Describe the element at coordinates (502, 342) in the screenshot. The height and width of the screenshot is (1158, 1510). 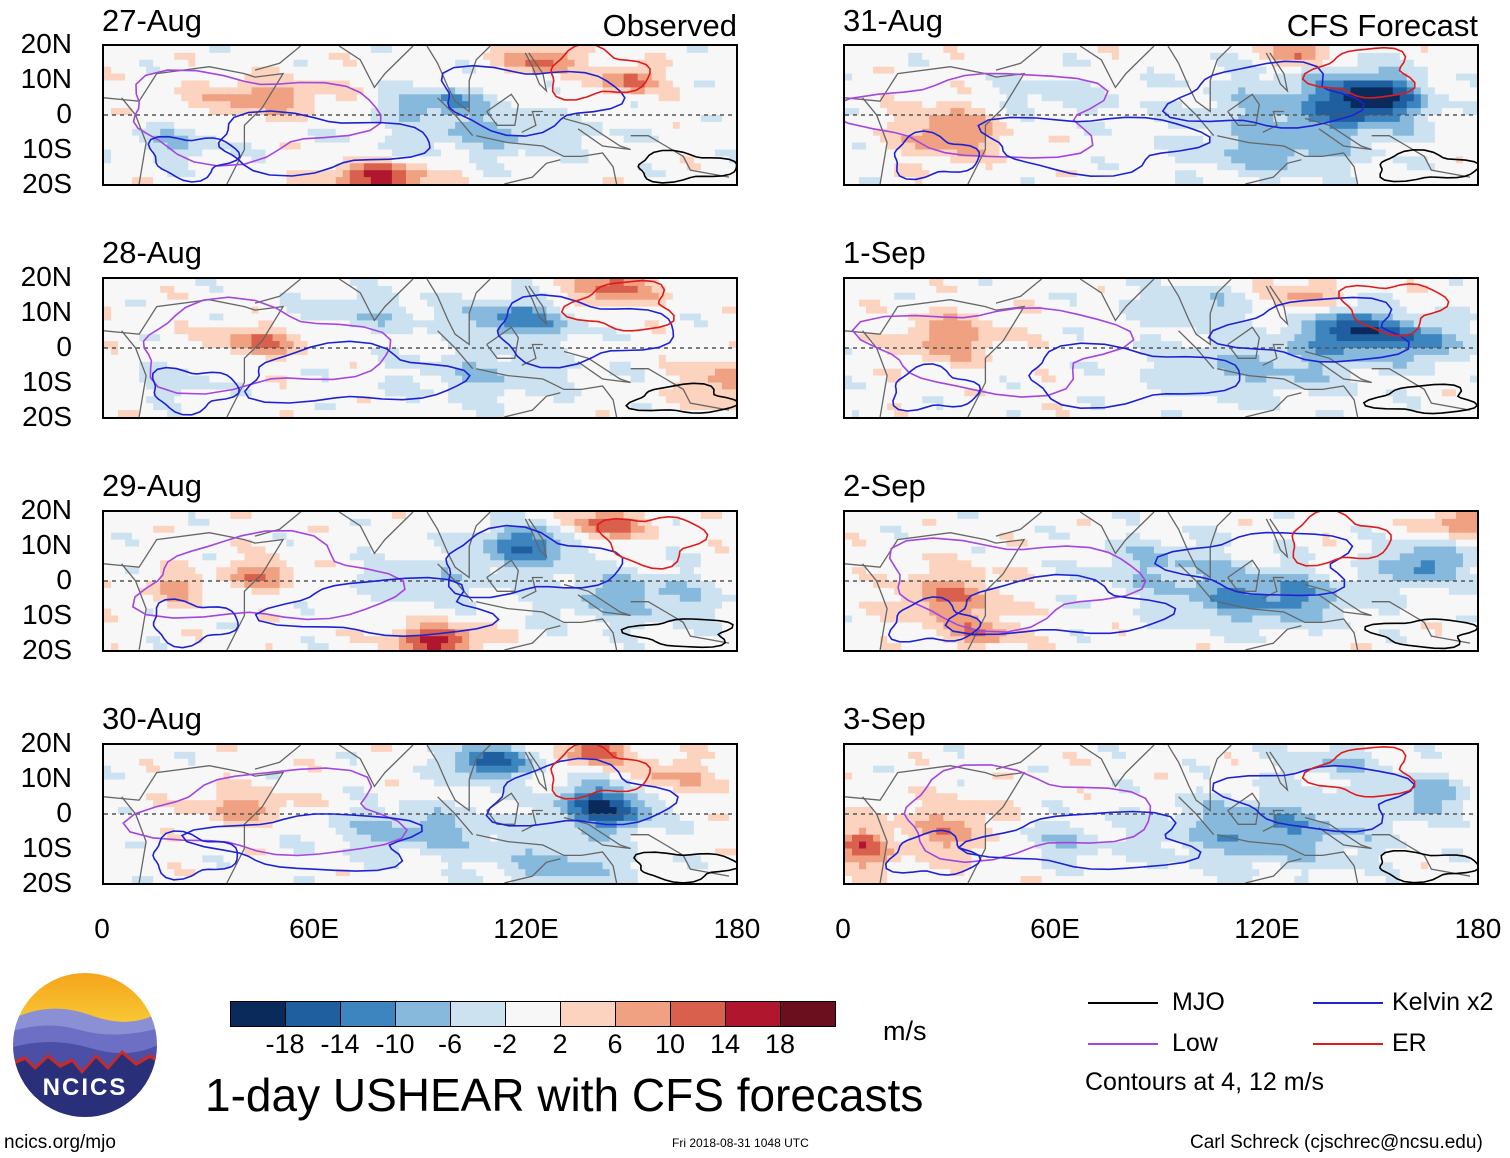
I see `coastline` at that location.